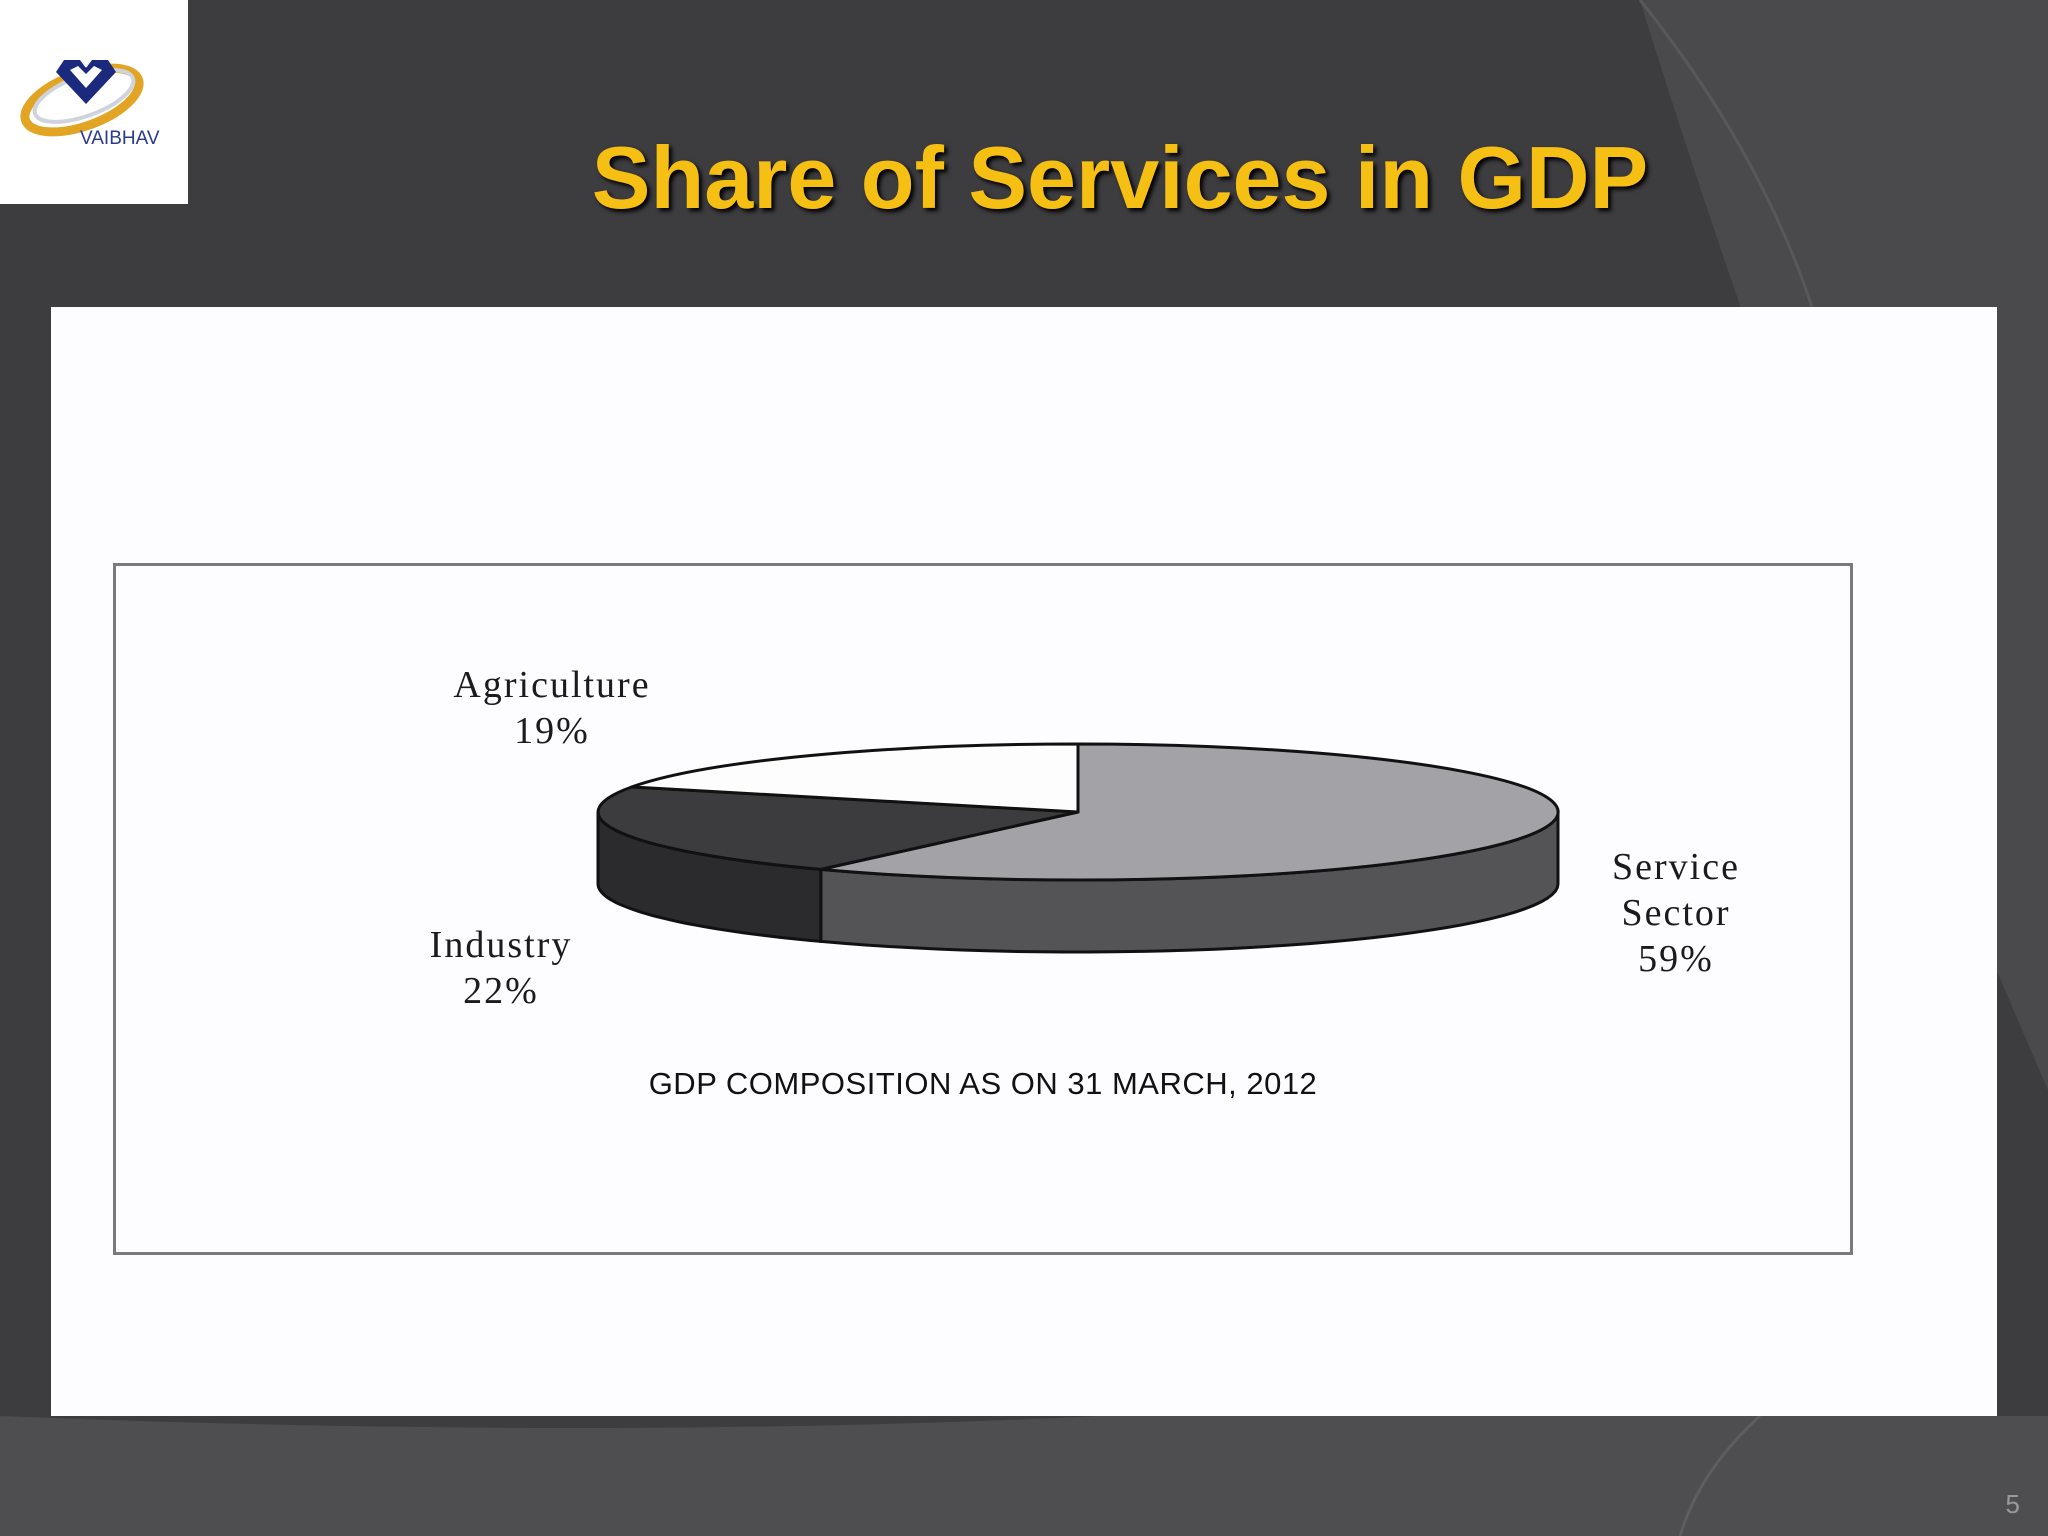  Describe the element at coordinates (552, 685) in the screenshot. I see `label-agriculture-name: Agriculture` at that location.